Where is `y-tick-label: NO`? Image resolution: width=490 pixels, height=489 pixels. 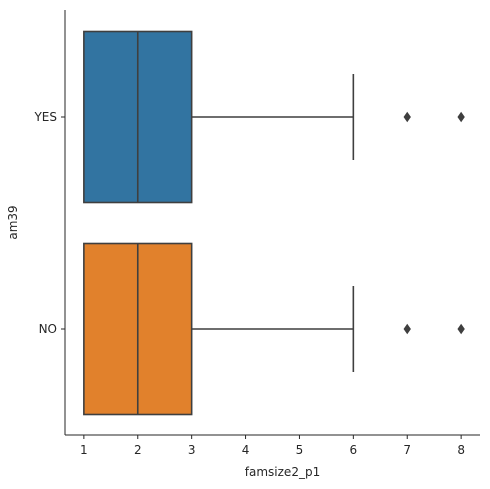 y-tick-label: NO is located at coordinates (48, 329).